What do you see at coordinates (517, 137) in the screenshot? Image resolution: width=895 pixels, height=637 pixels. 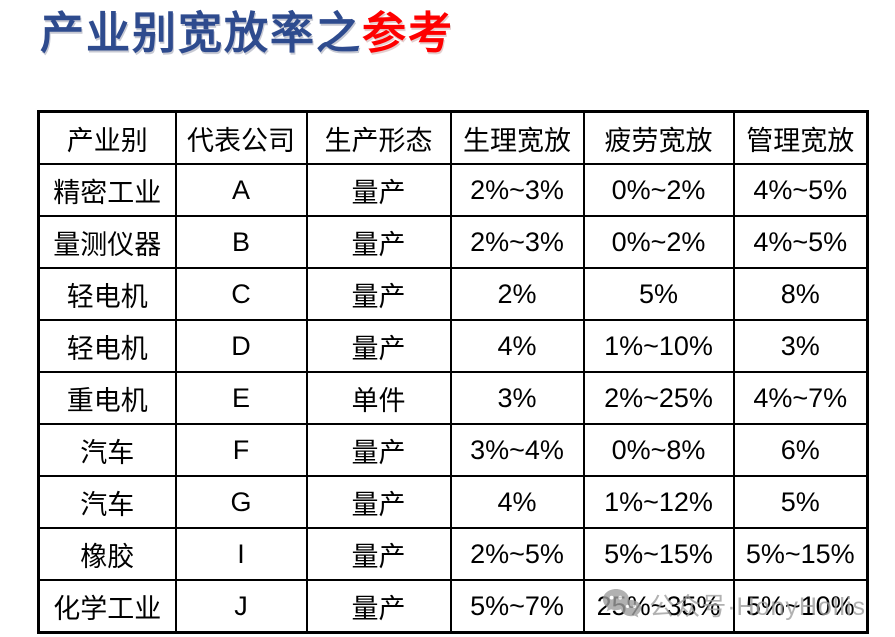 I see `header-cell: 生理宽放` at bounding box center [517, 137].